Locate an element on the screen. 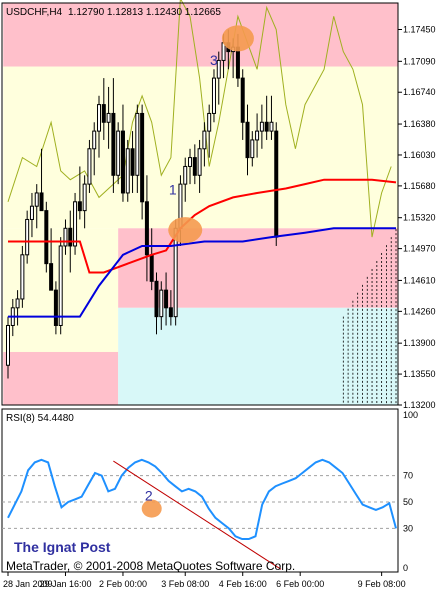 The image size is (436, 598). marker-2-label: 2 is located at coordinates (149, 496).